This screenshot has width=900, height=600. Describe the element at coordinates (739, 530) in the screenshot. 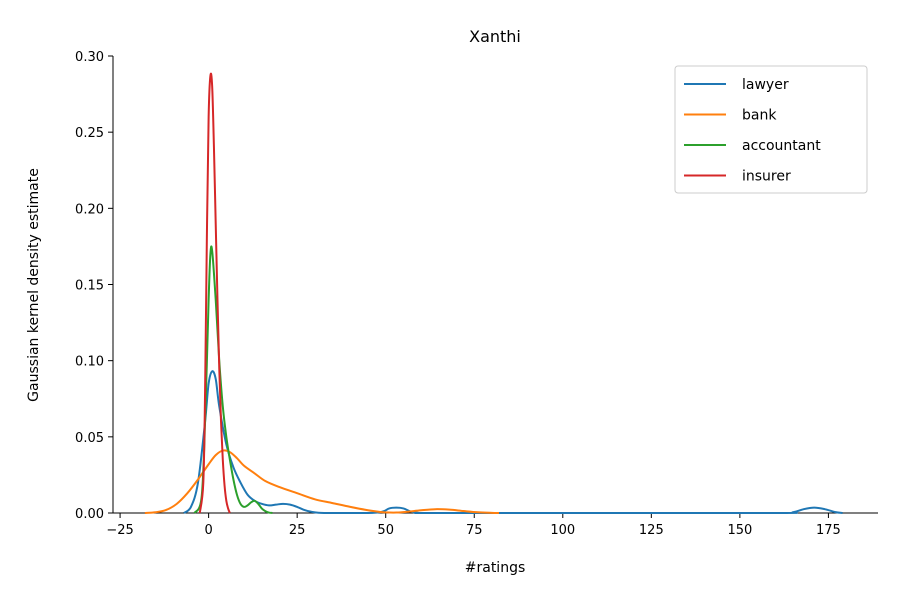

I see `x-tick-label: 150` at that location.